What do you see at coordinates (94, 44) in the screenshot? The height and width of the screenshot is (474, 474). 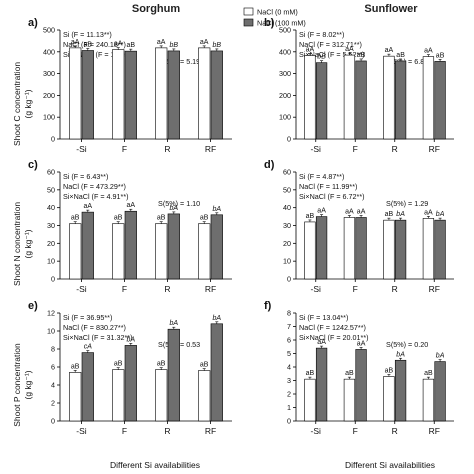 I see `stat-line: NaCl (F = 240.18**)` at bounding box center [94, 44].